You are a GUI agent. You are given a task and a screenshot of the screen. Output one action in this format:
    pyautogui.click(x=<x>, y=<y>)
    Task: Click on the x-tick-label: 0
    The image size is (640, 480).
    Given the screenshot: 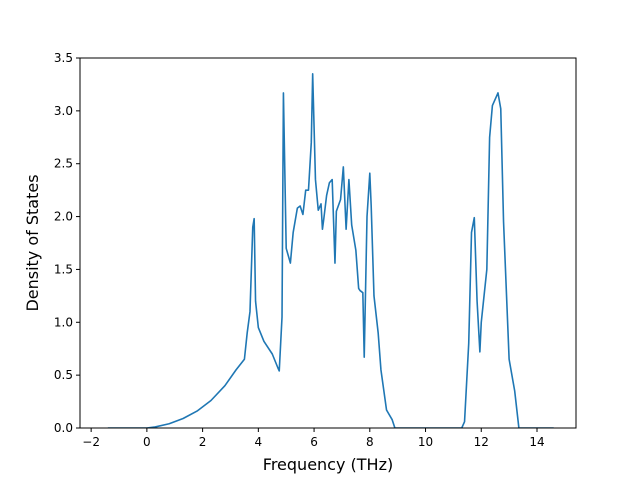 What is the action you would take?
    pyautogui.click(x=147, y=442)
    